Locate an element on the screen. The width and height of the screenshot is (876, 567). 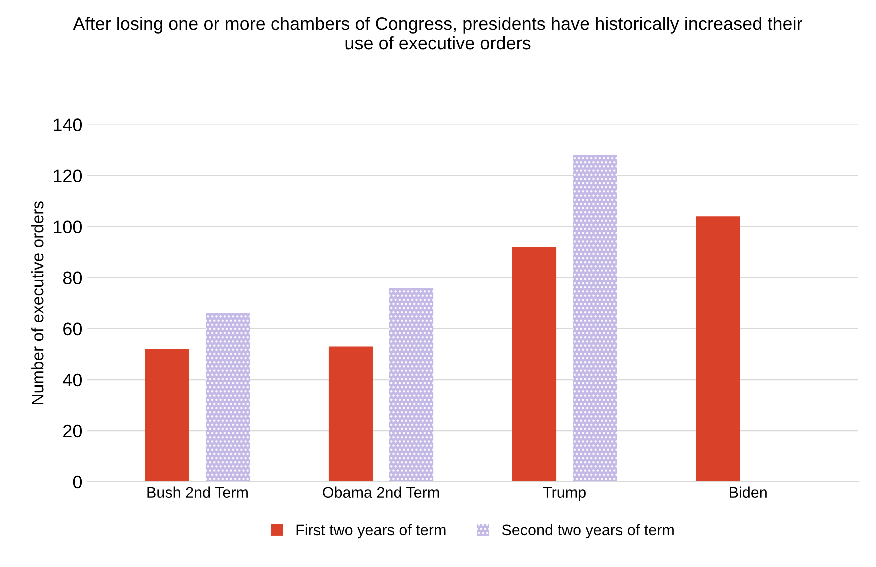
y-tick-label: 0 is located at coordinates (77, 482).